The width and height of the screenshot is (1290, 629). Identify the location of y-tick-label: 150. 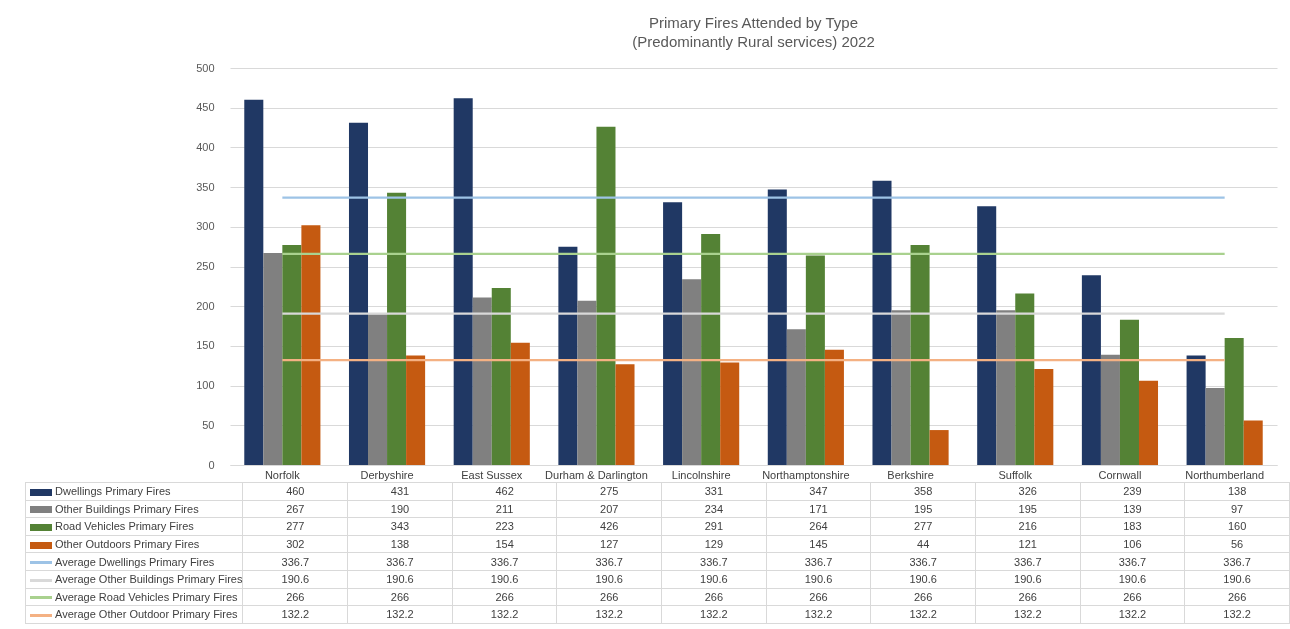
(205, 345).